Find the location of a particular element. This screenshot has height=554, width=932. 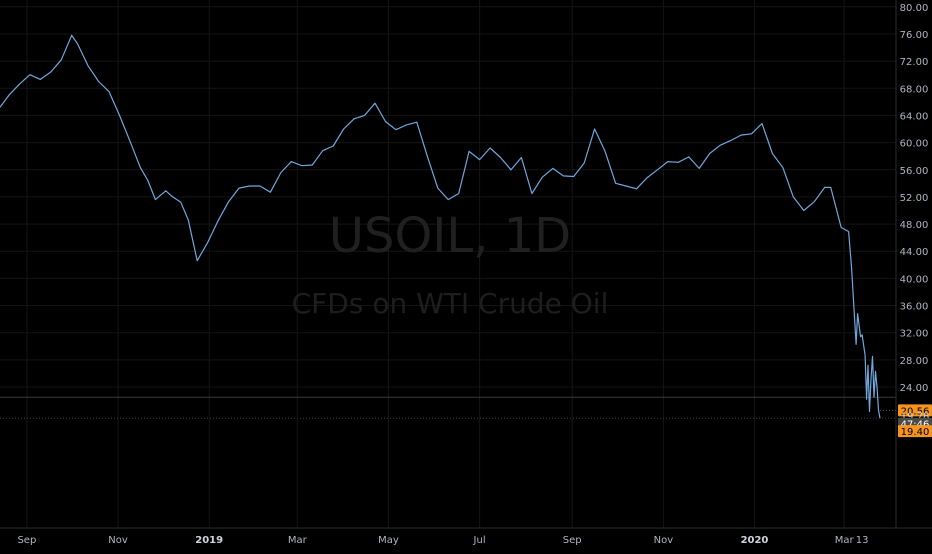

x-tick-label: 13 is located at coordinates (862, 540).